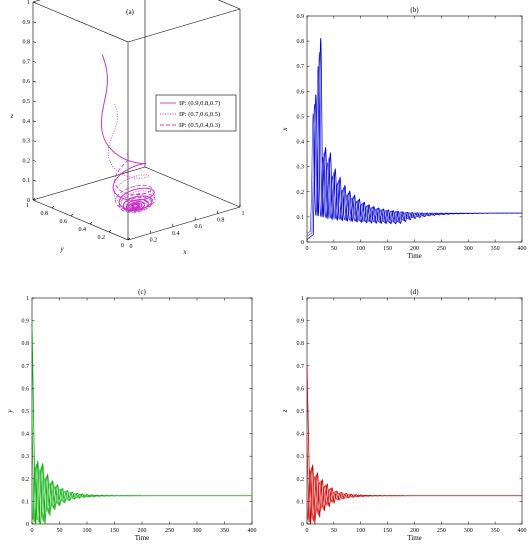 The width and height of the screenshot is (530, 550). I want to click on x-tick-label: 100, so click(360, 531).